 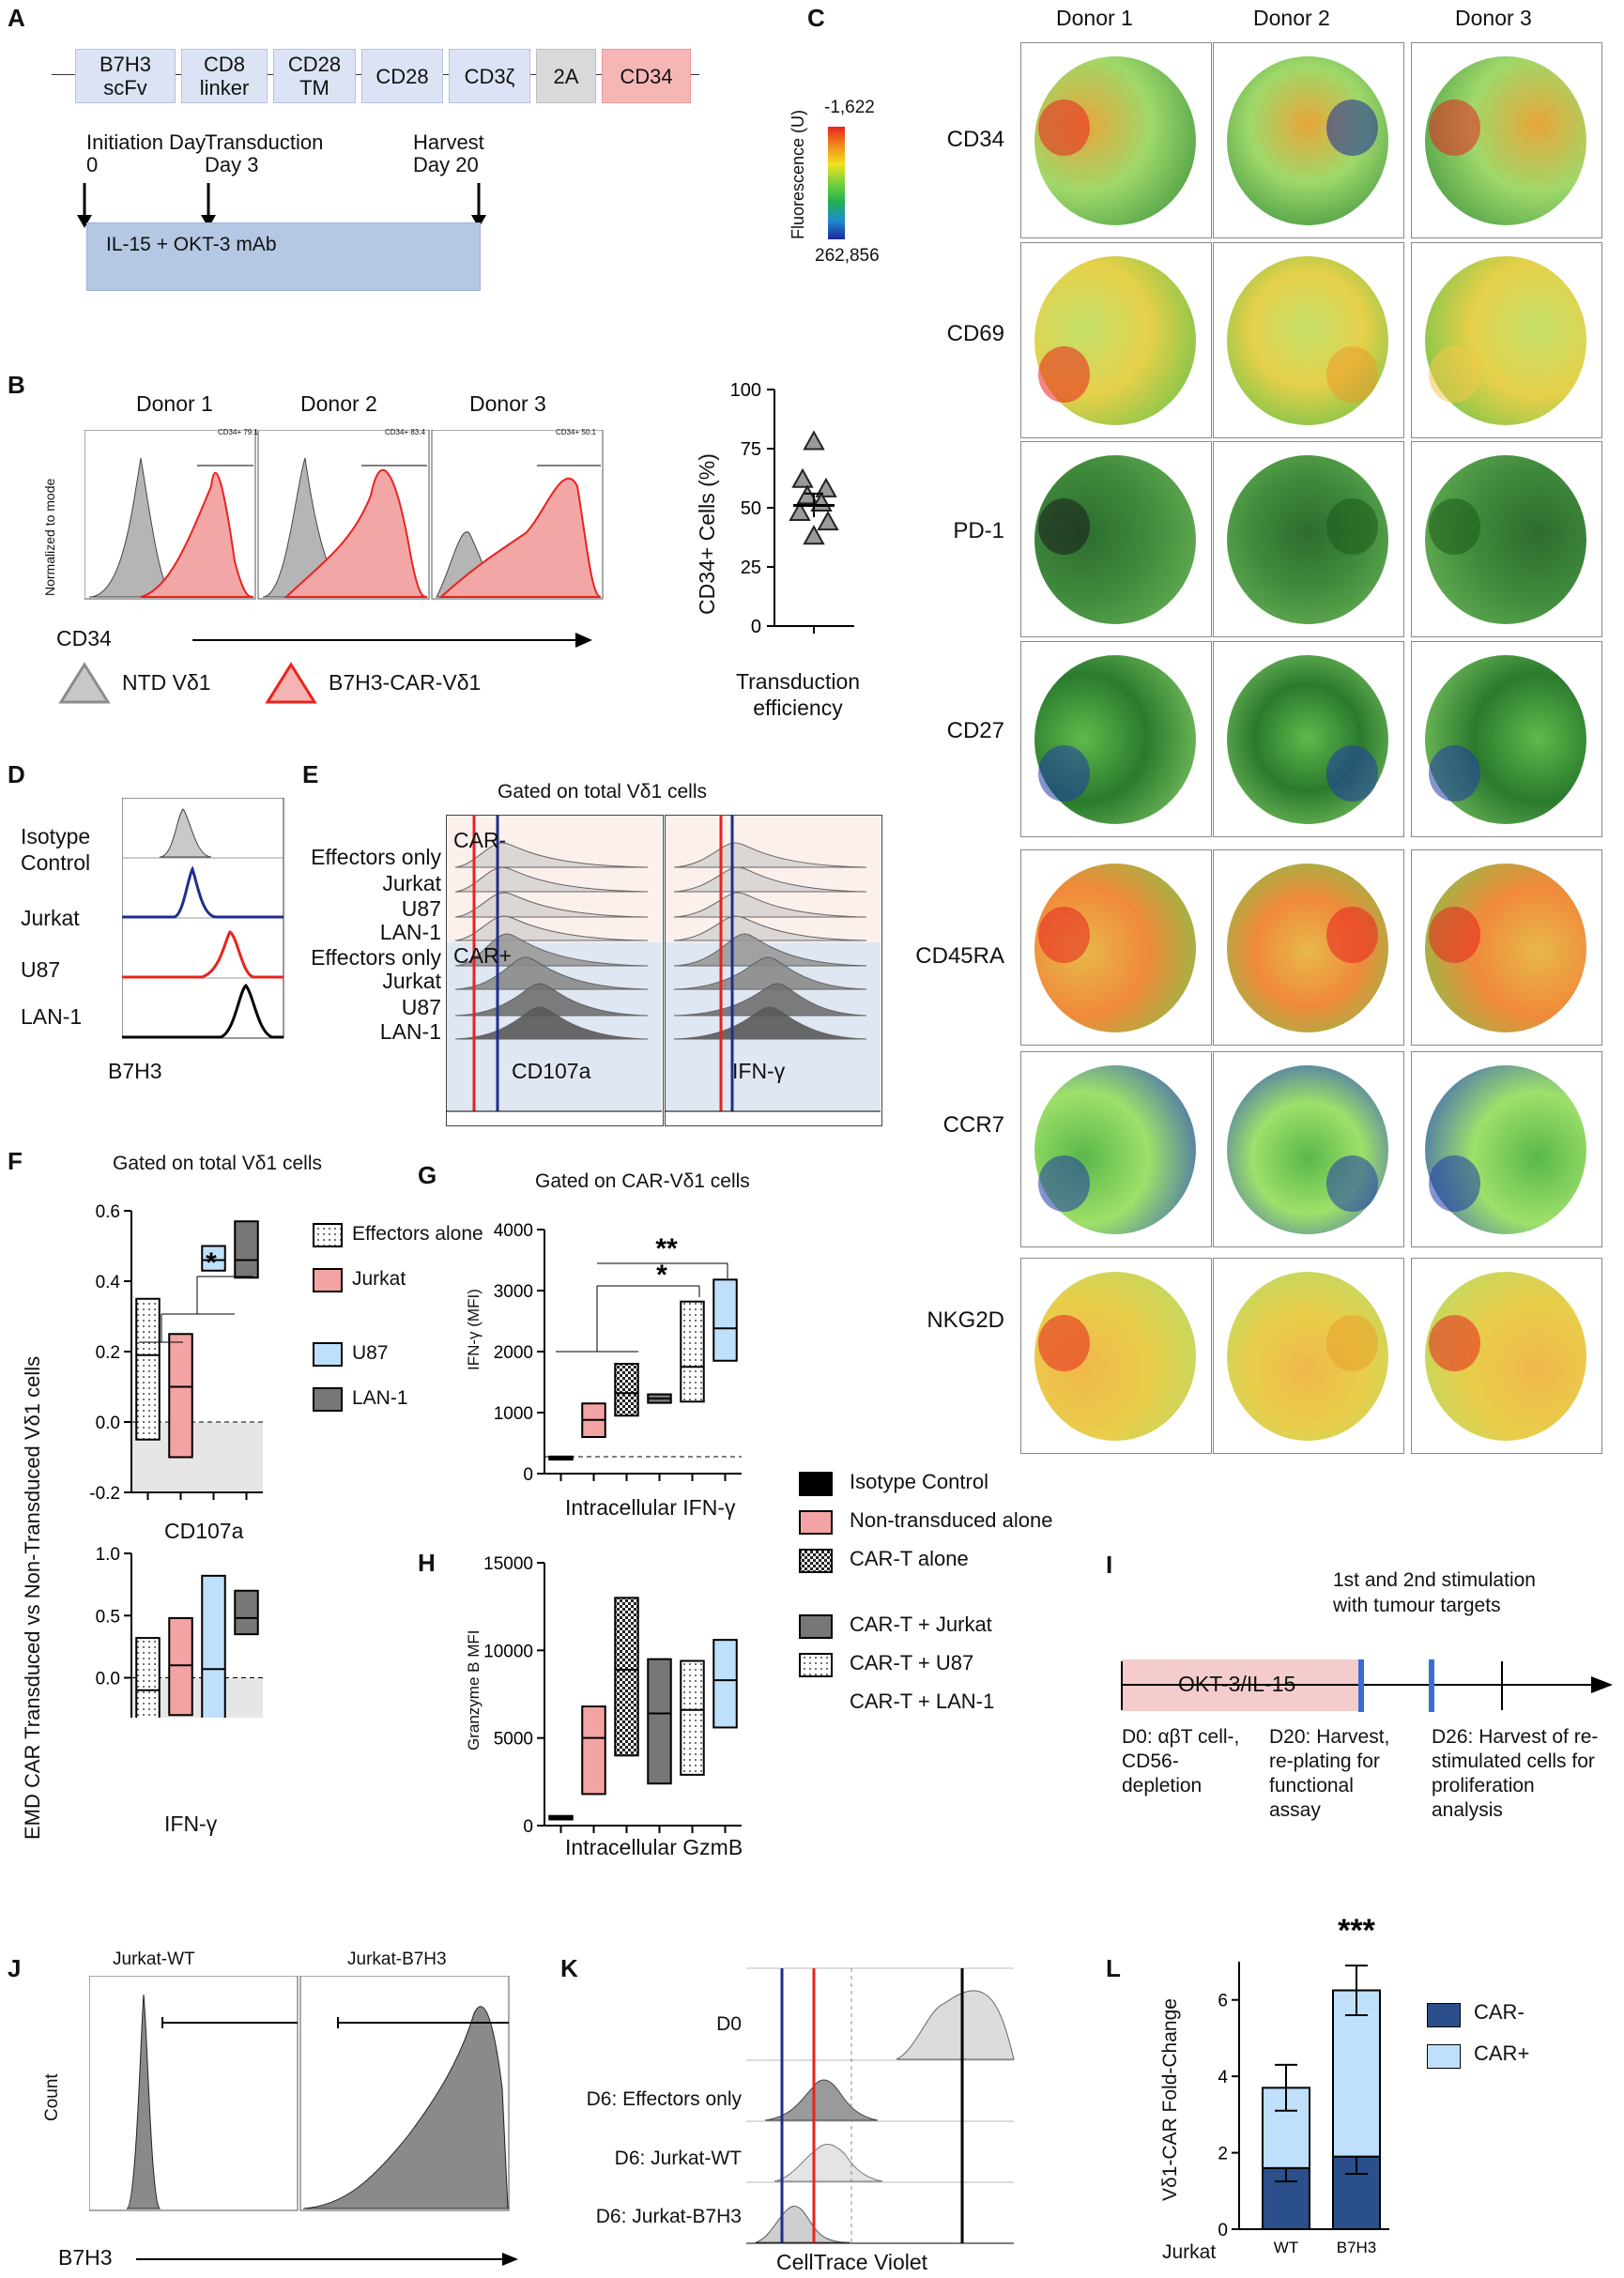 What do you see at coordinates (51, 918) in the screenshot?
I see `d-row-jurkat: Jurkat` at bounding box center [51, 918].